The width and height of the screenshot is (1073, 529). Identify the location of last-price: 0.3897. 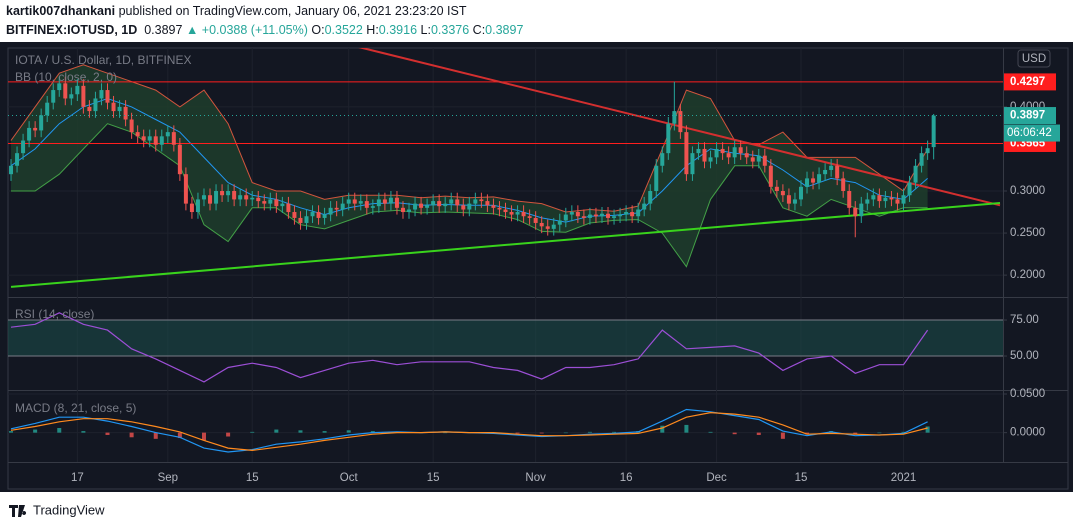
(163, 30).